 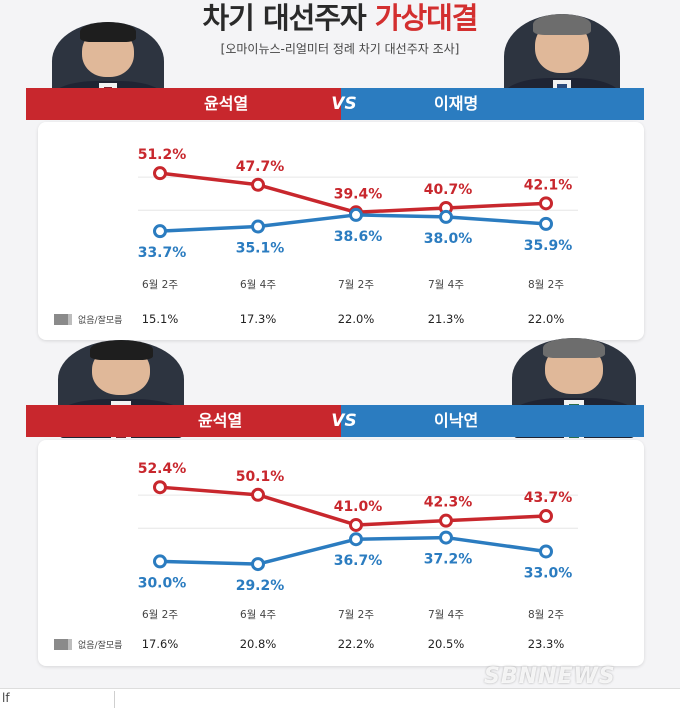 I want to click on data-label: 30.0%, so click(x=162, y=583).